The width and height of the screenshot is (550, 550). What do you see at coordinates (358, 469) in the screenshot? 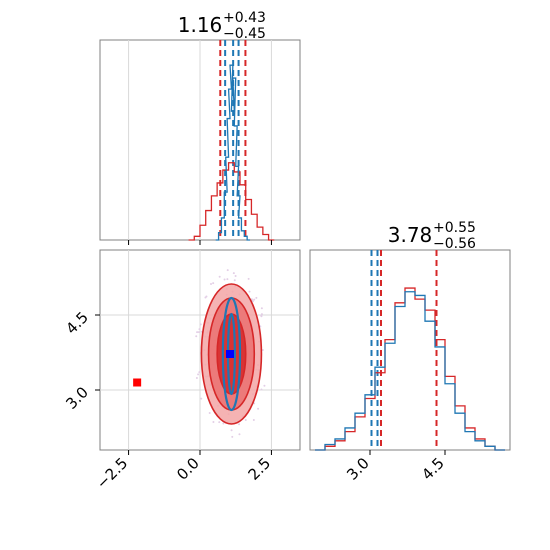
I see `br-xtick-label-0: 3.0` at bounding box center [358, 469].